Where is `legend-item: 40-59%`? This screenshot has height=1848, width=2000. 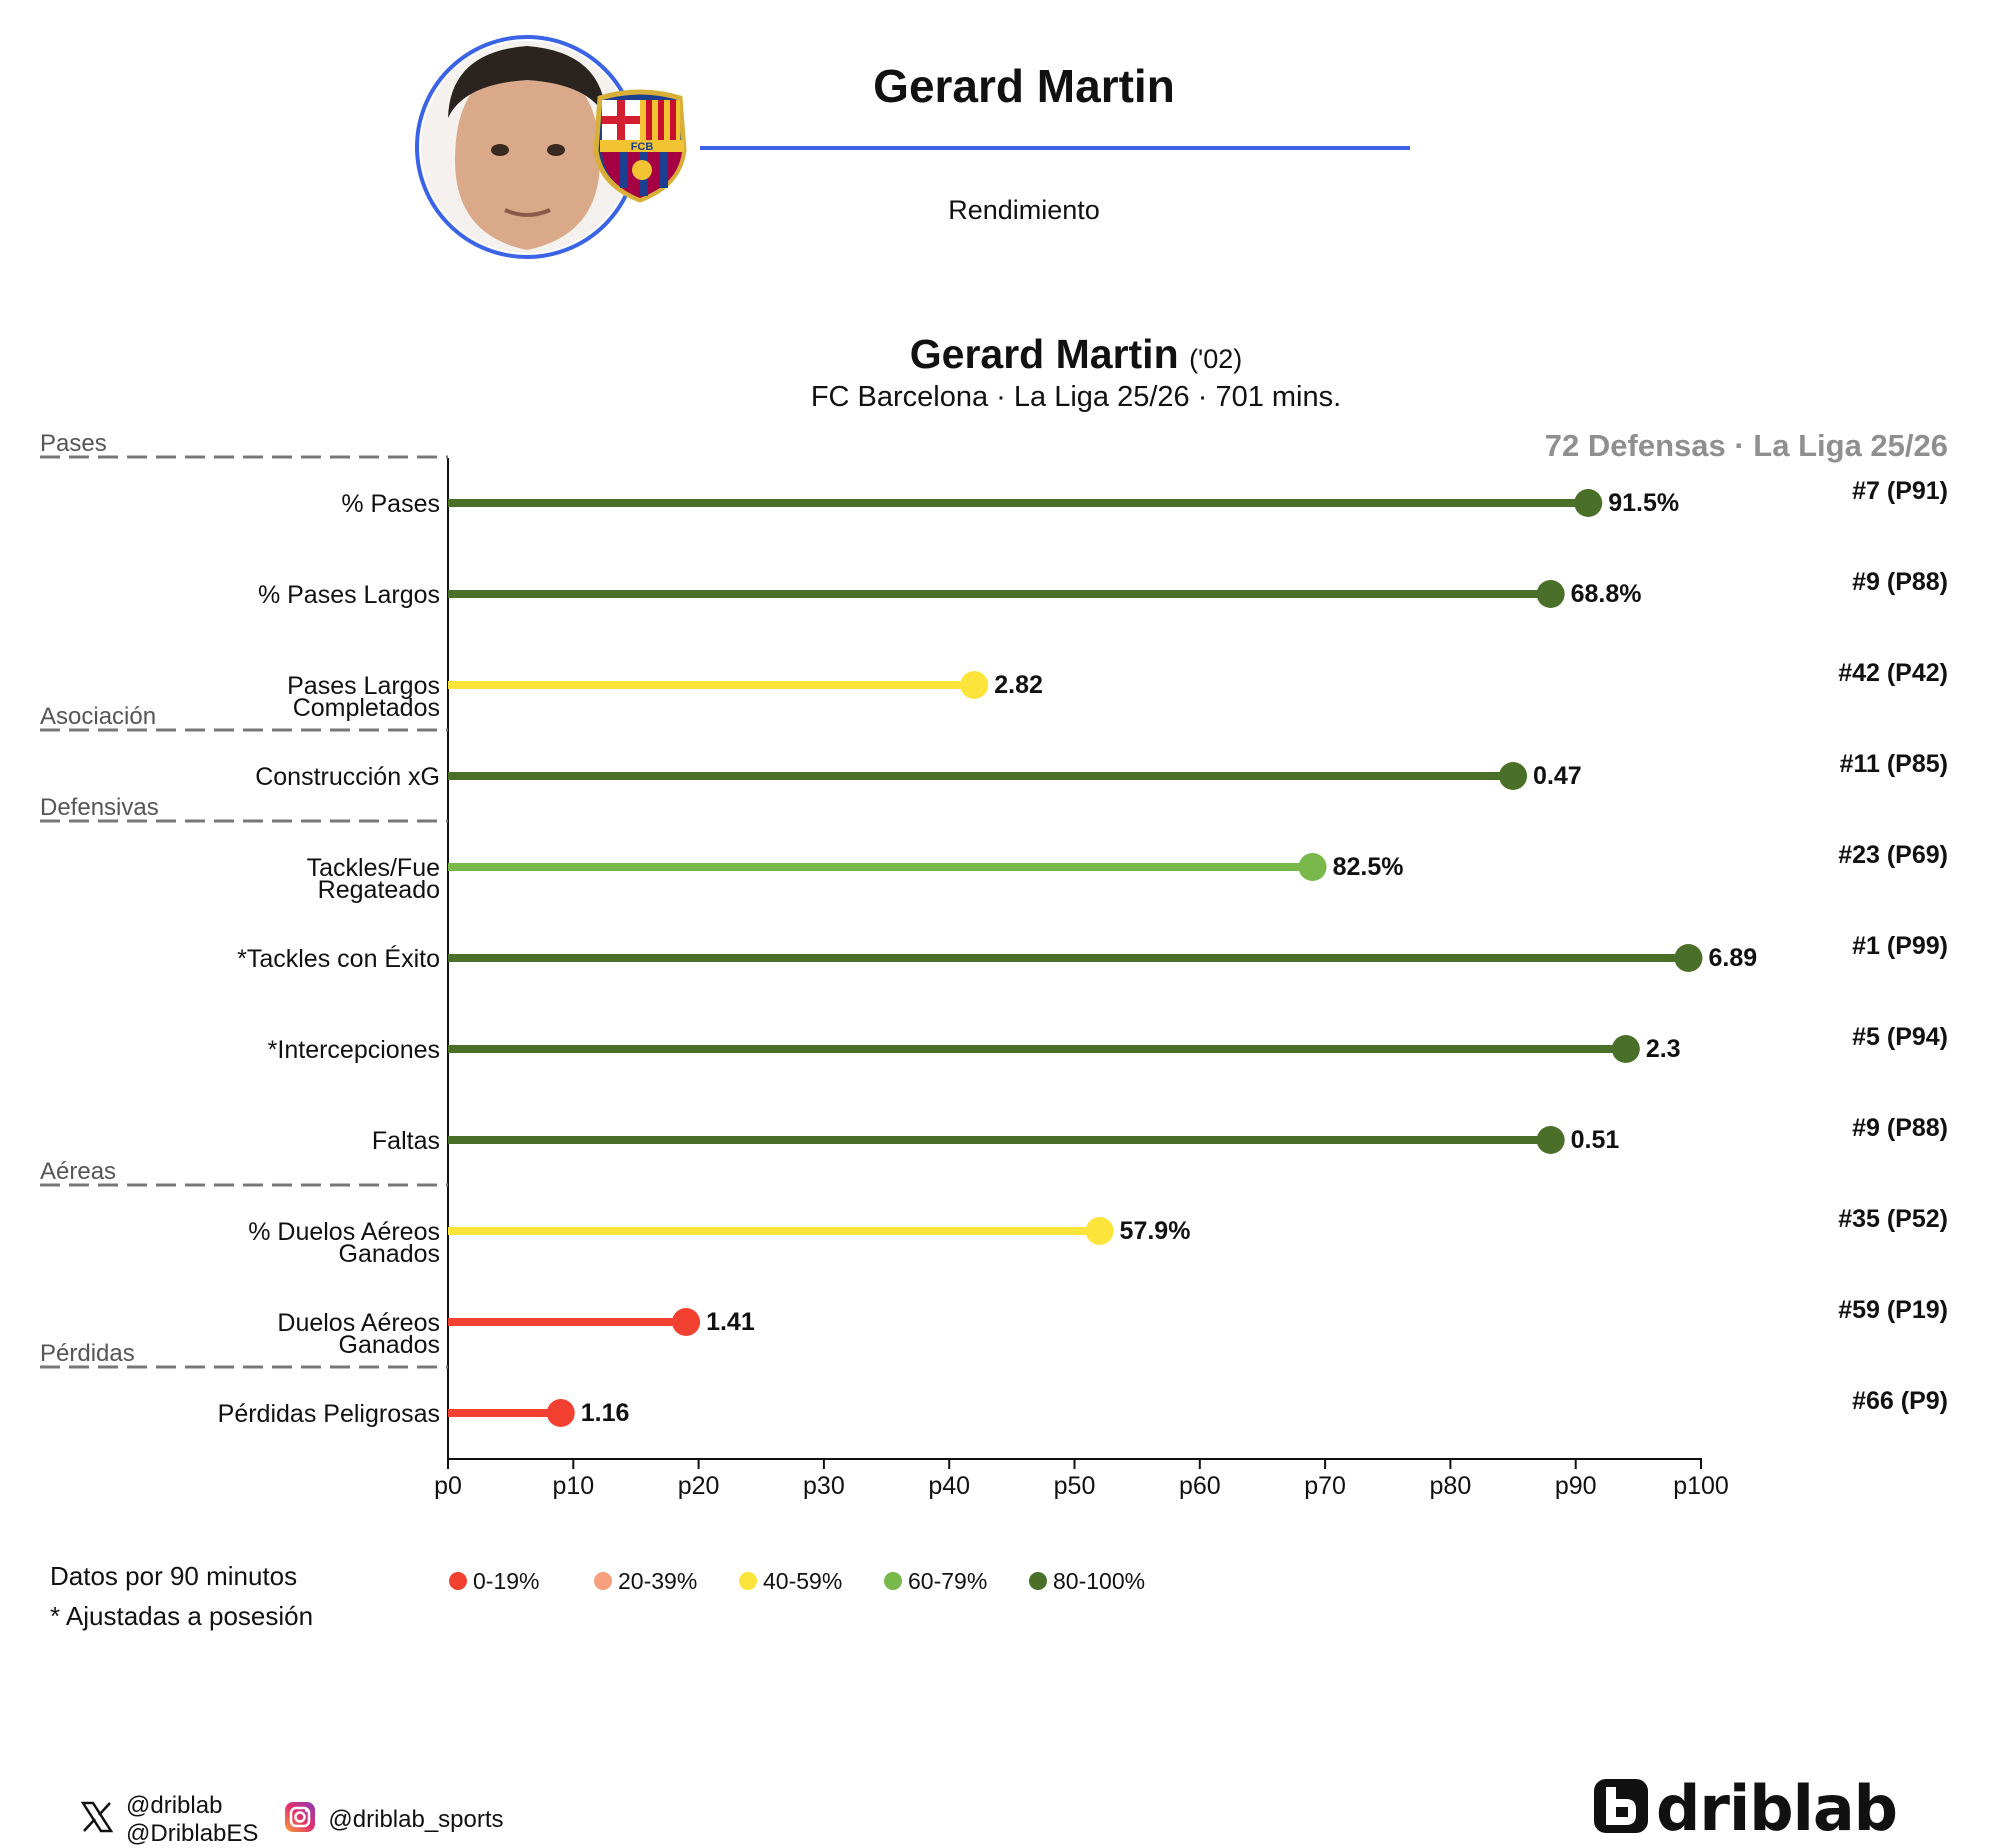
legend-item: 40-59% is located at coordinates (790, 1581).